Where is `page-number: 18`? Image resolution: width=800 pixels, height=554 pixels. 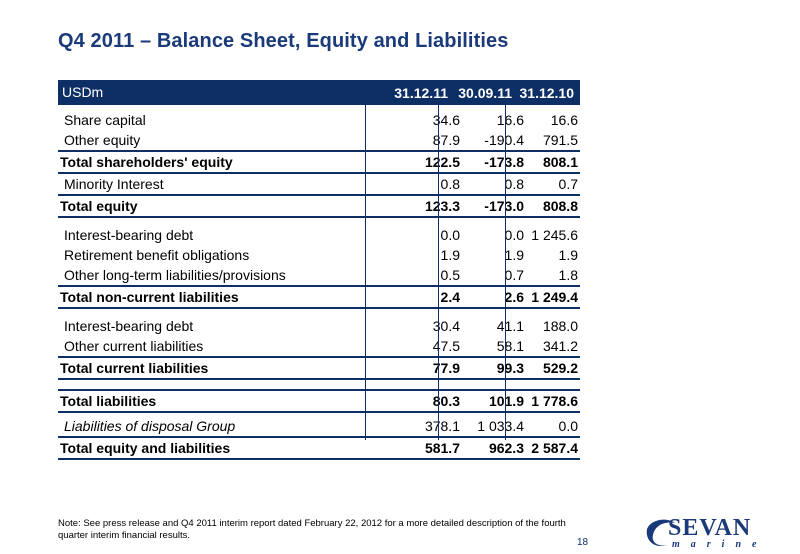
page-number: 18 is located at coordinates (583, 542).